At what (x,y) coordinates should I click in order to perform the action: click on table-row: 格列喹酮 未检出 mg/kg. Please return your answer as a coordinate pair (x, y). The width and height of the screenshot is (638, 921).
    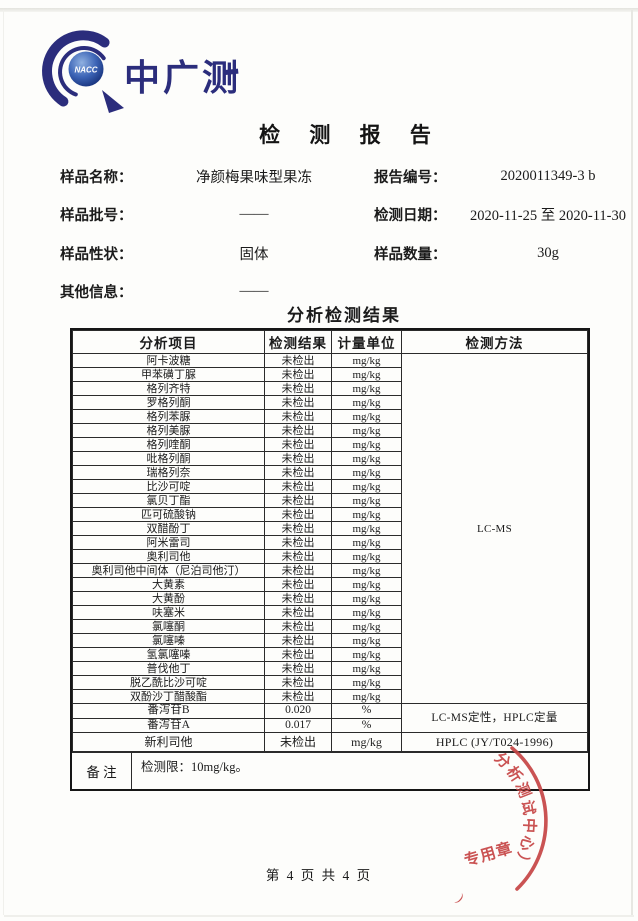
    Looking at the image, I should click on (330, 444).